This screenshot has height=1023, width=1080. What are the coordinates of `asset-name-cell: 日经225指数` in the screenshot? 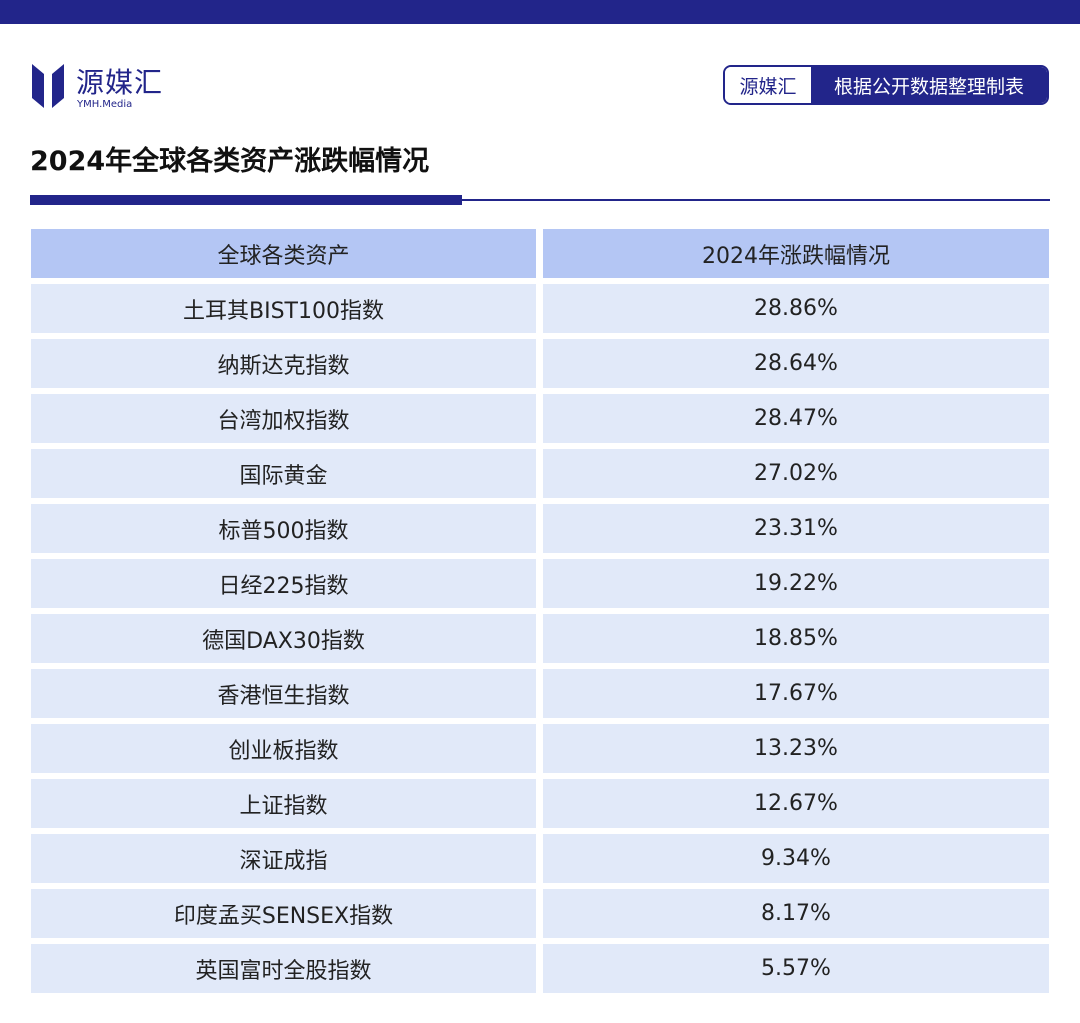 It's located at (283, 583).